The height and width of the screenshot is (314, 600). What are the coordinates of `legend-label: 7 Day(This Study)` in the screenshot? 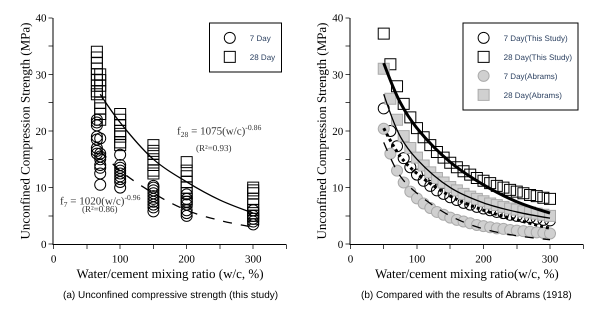 It's located at (536, 38).